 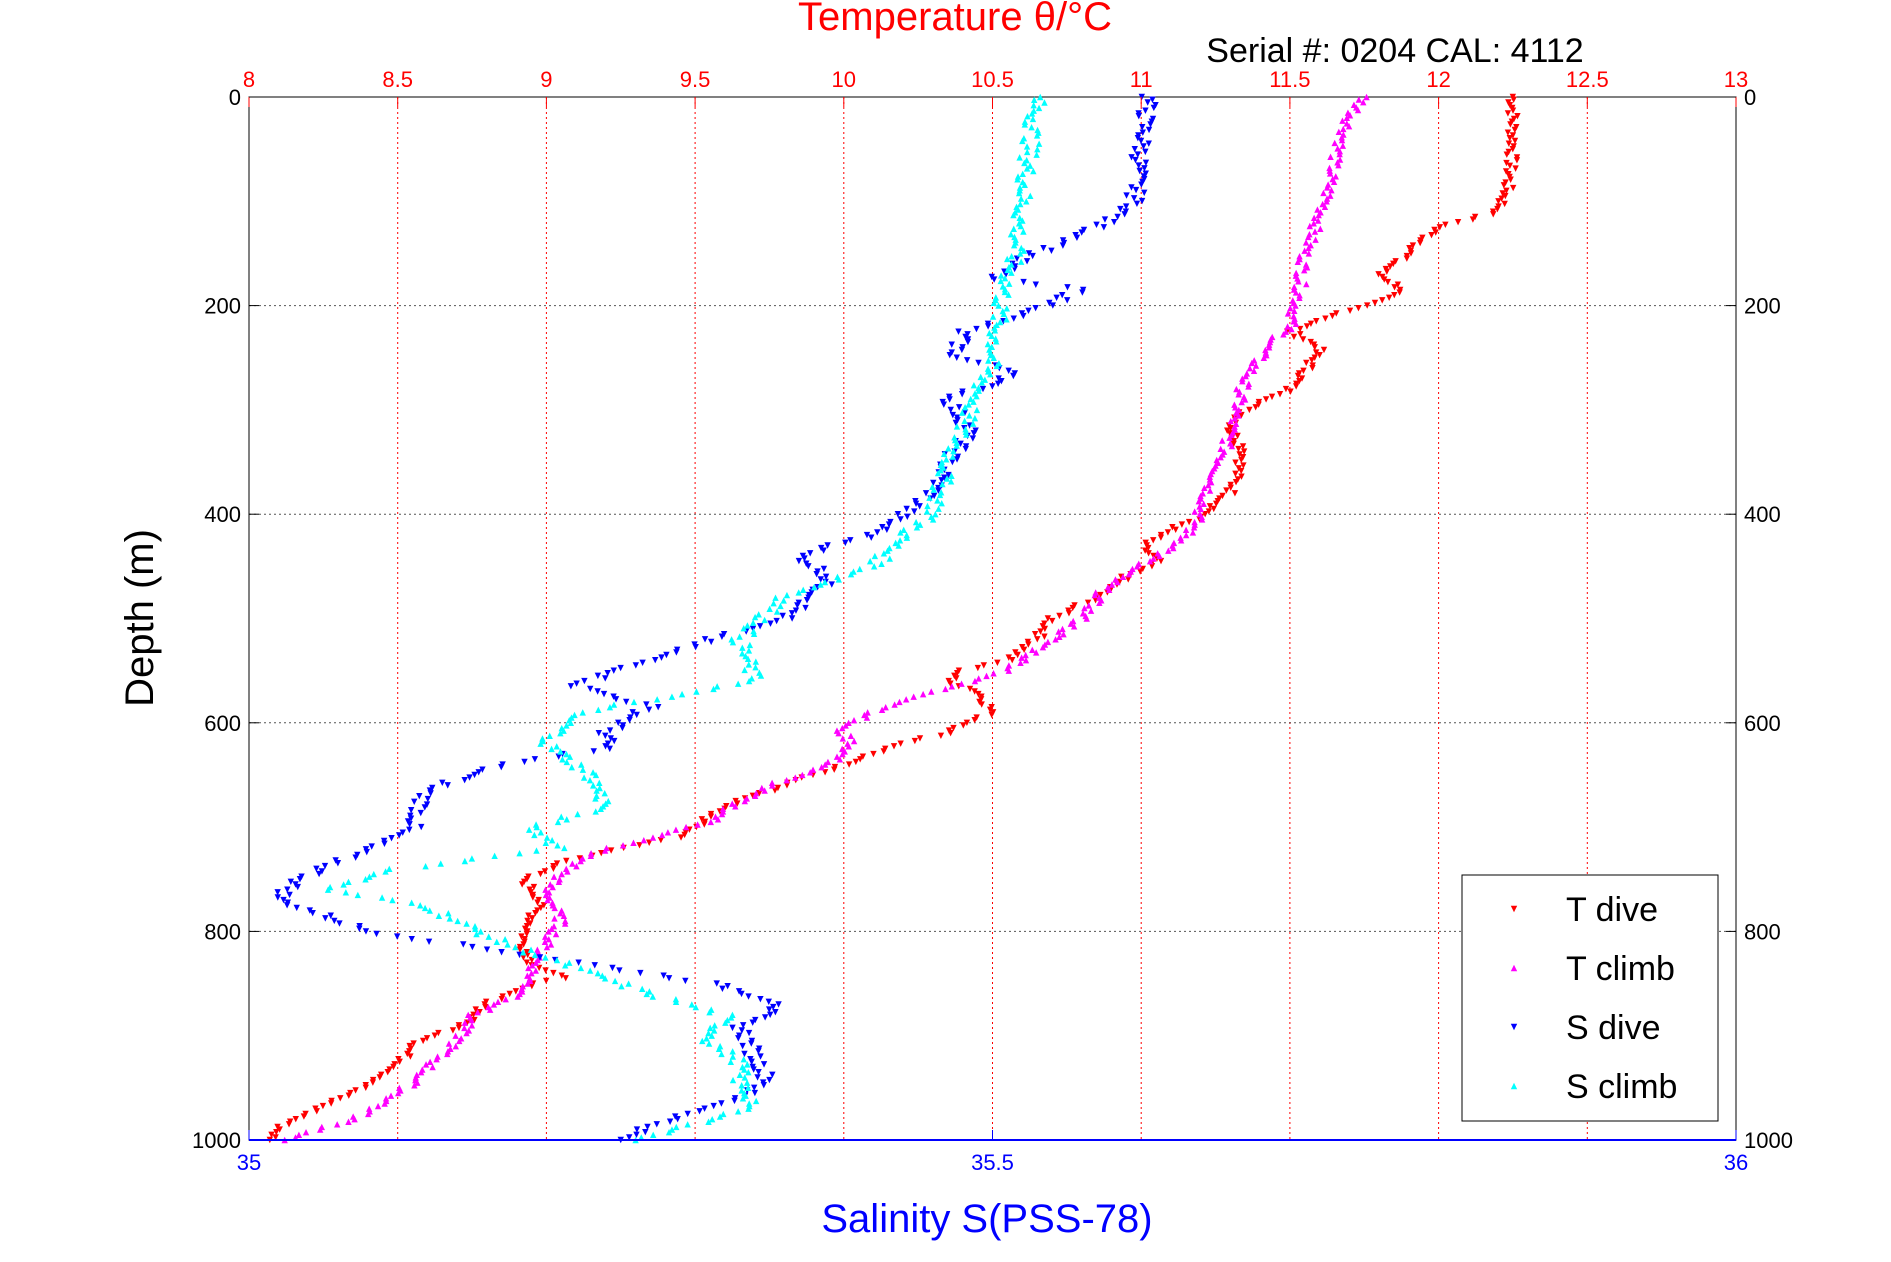 I want to click on y-axis-tick-label-left: 400, so click(x=222, y=514).